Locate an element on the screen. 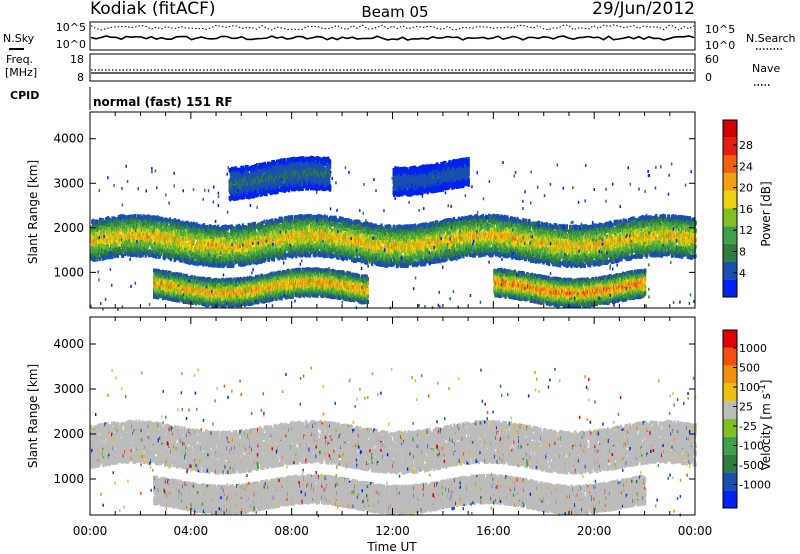 This screenshot has width=800, height=554. nsky-label: N.Sky is located at coordinates (19, 38).